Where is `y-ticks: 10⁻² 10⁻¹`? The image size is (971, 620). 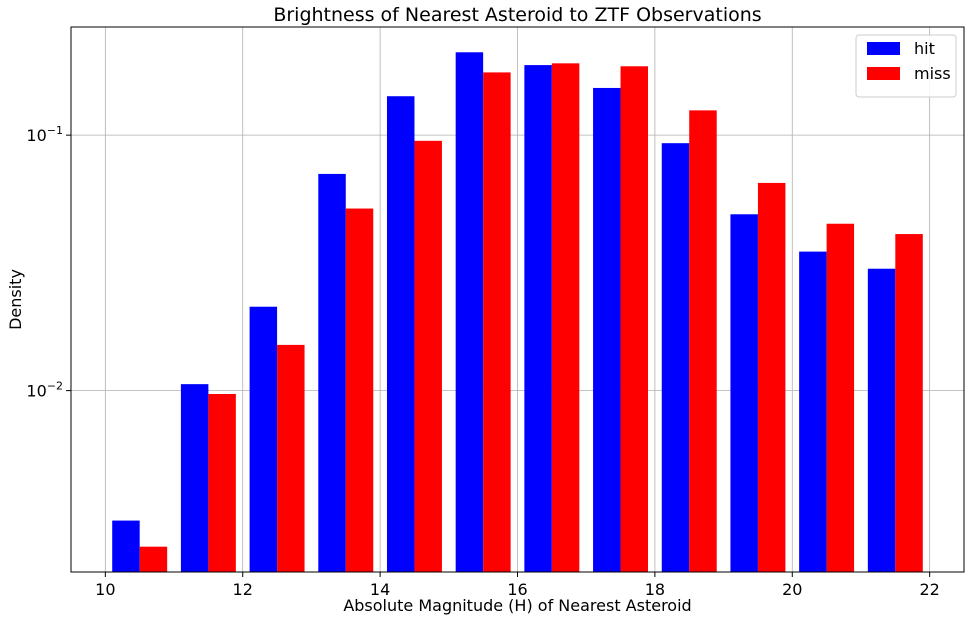
y-ticks: 10⁻² 10⁻¹ is located at coordinates (48, 262).